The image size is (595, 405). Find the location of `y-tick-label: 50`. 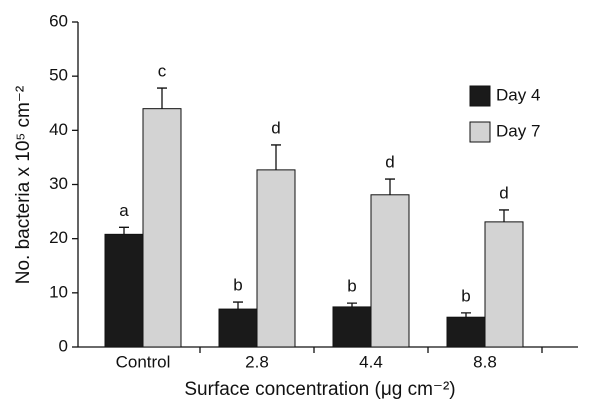

y-tick-label: 50 is located at coordinates (58, 75).